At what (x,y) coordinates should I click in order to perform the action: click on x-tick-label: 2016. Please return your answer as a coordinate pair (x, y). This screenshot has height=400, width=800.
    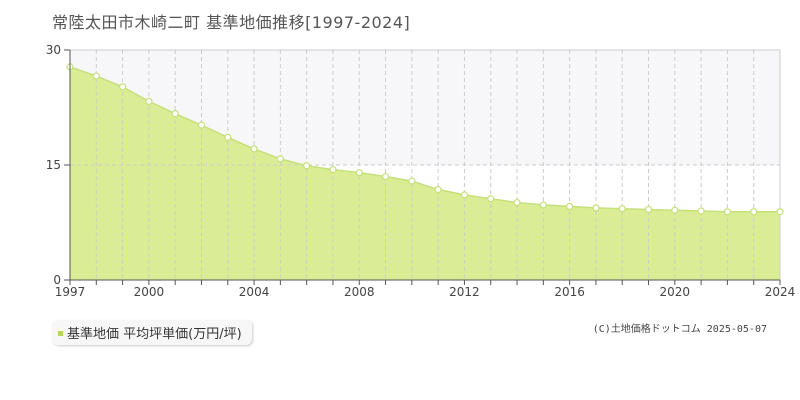
    Looking at the image, I should click on (569, 292).